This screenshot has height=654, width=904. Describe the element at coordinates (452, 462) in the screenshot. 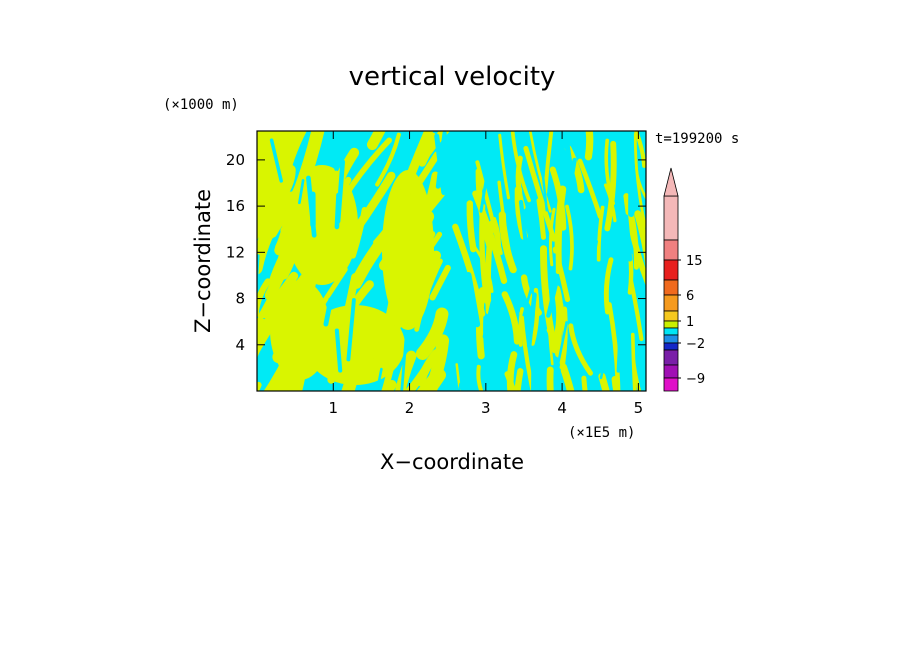

I see `x-axis-label: X−coordinate` at that location.